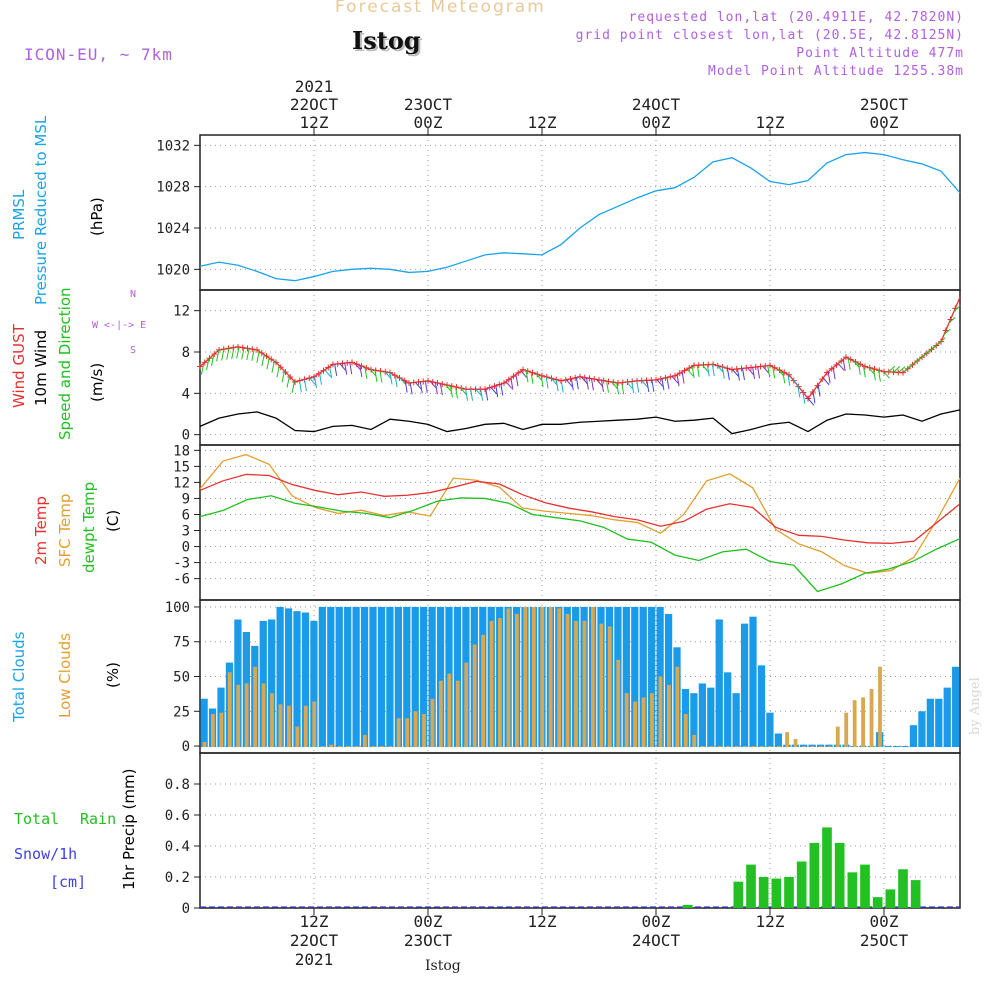 The width and height of the screenshot is (1000, 1000). I want to click on ytick-label-clouds: 50, so click(181, 678).